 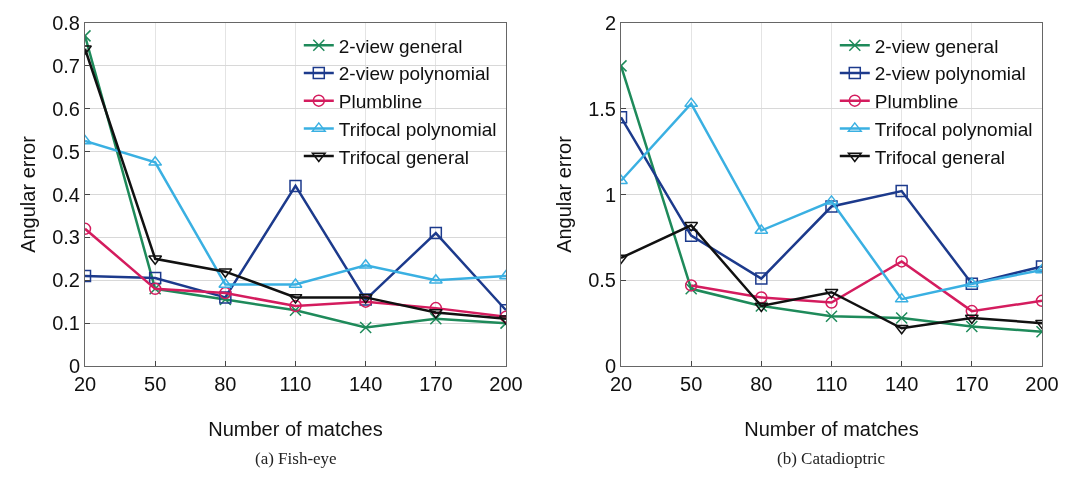 What do you see at coordinates (66, 65) in the screenshot?
I see `y-tick-label: 0.7` at bounding box center [66, 65].